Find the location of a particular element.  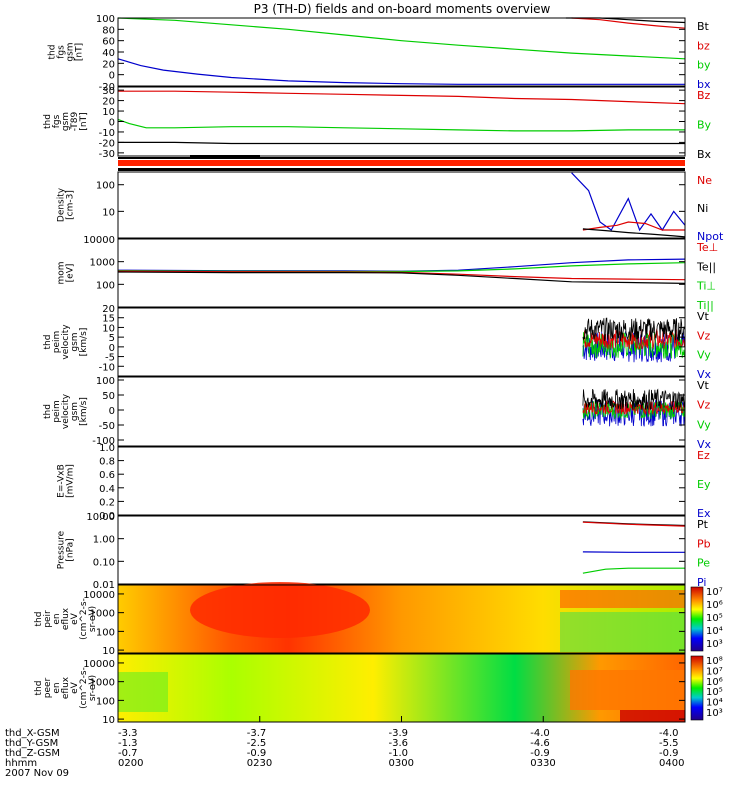

y-axis-label: E=-VxB is located at coordinates (62, 481).